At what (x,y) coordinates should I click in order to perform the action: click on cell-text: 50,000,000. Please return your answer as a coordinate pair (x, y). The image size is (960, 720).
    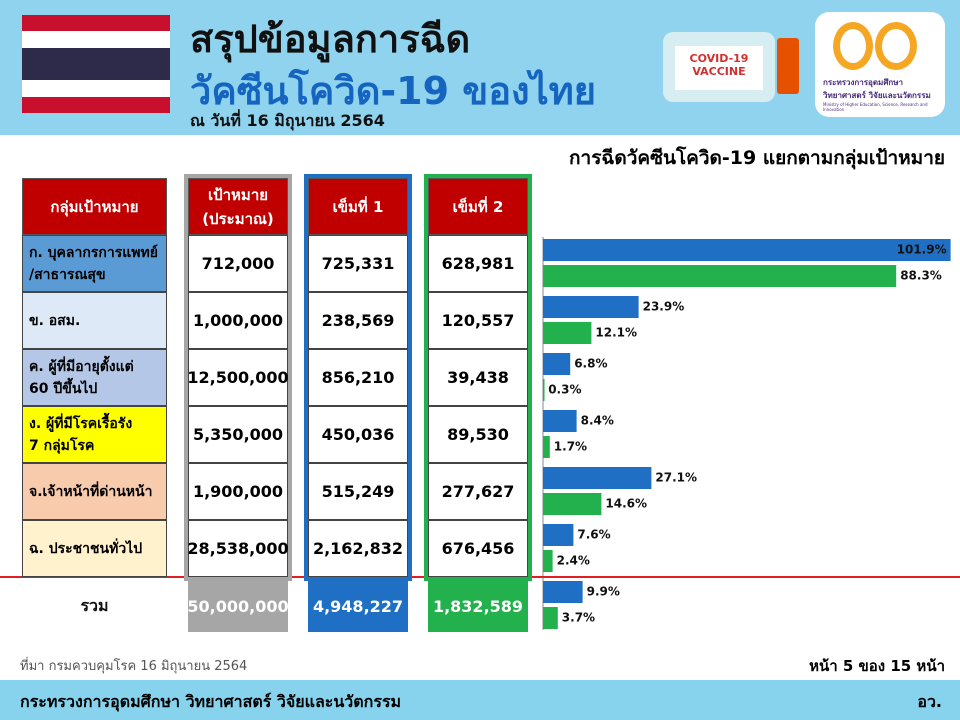
    Looking at the image, I should click on (238, 606).